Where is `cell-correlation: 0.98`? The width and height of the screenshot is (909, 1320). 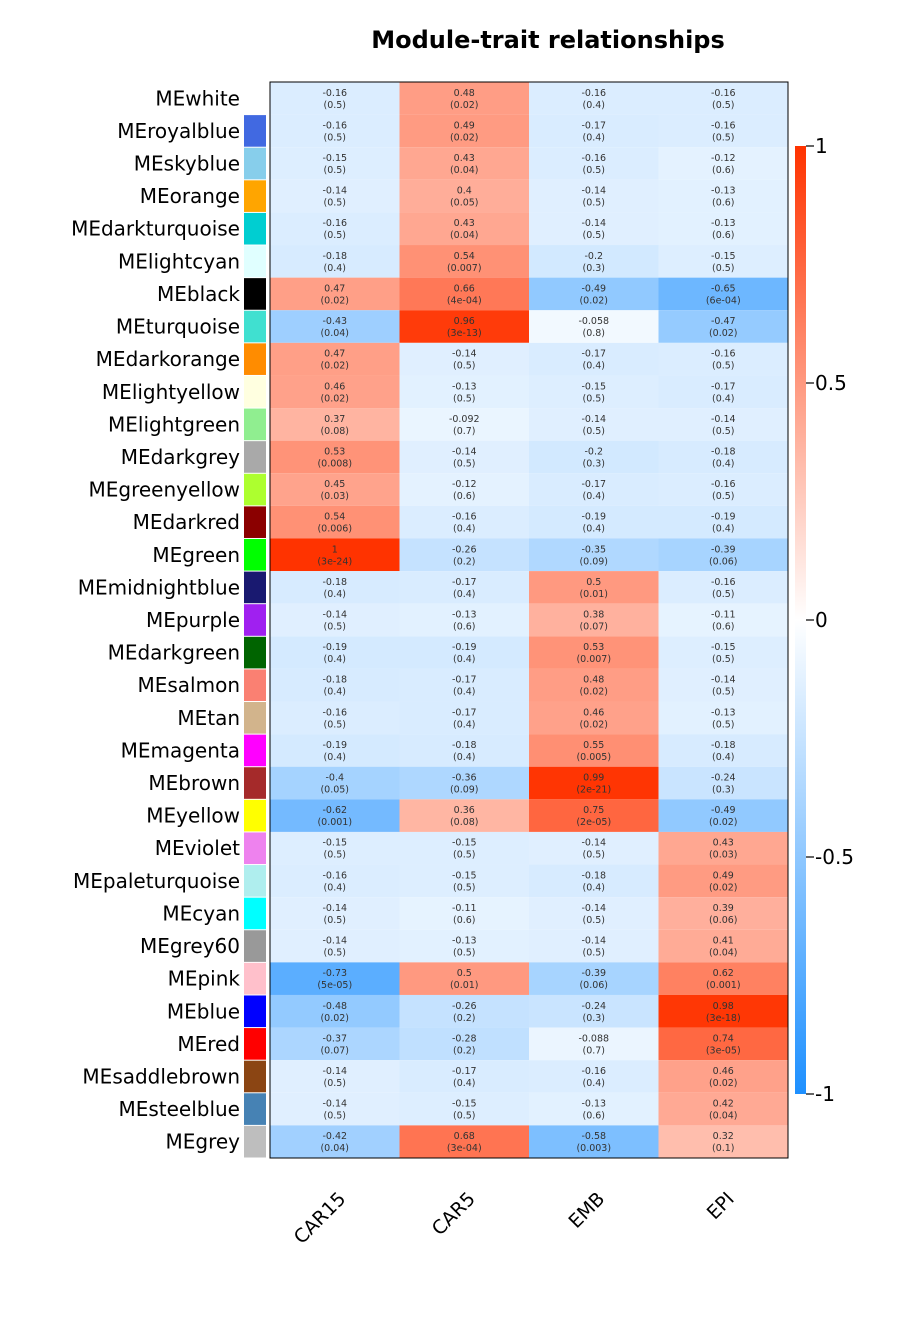 cell-correlation: 0.98 is located at coordinates (723, 1006).